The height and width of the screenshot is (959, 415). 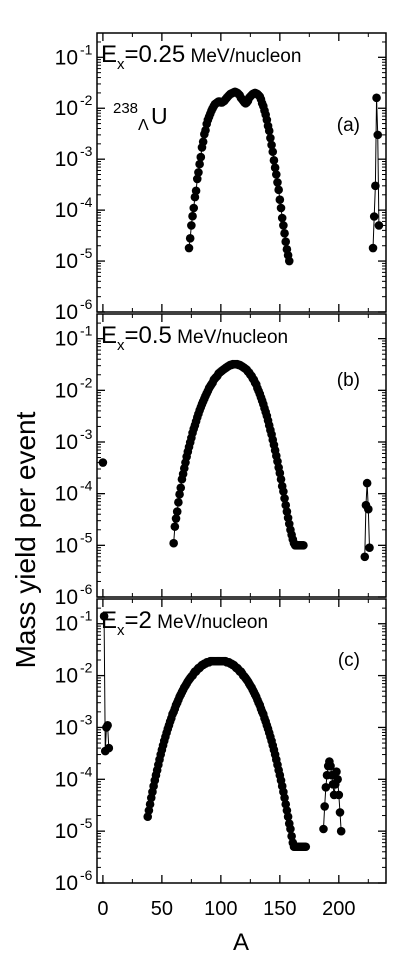 What do you see at coordinates (279, 909) in the screenshot?
I see `x-tick-label: 150` at bounding box center [279, 909].